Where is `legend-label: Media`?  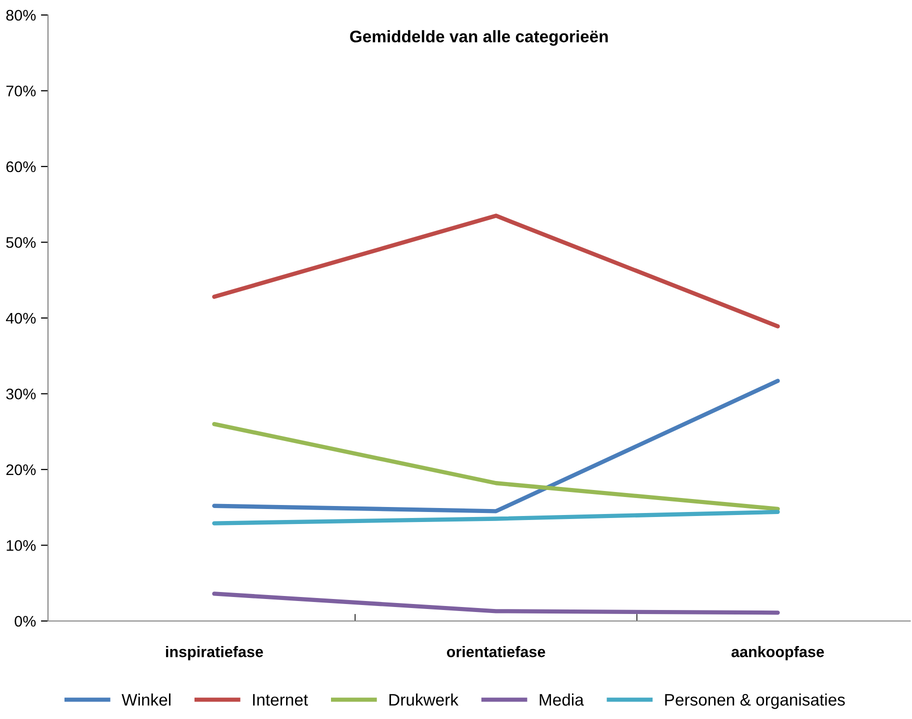 legend-label: Media is located at coordinates (562, 699).